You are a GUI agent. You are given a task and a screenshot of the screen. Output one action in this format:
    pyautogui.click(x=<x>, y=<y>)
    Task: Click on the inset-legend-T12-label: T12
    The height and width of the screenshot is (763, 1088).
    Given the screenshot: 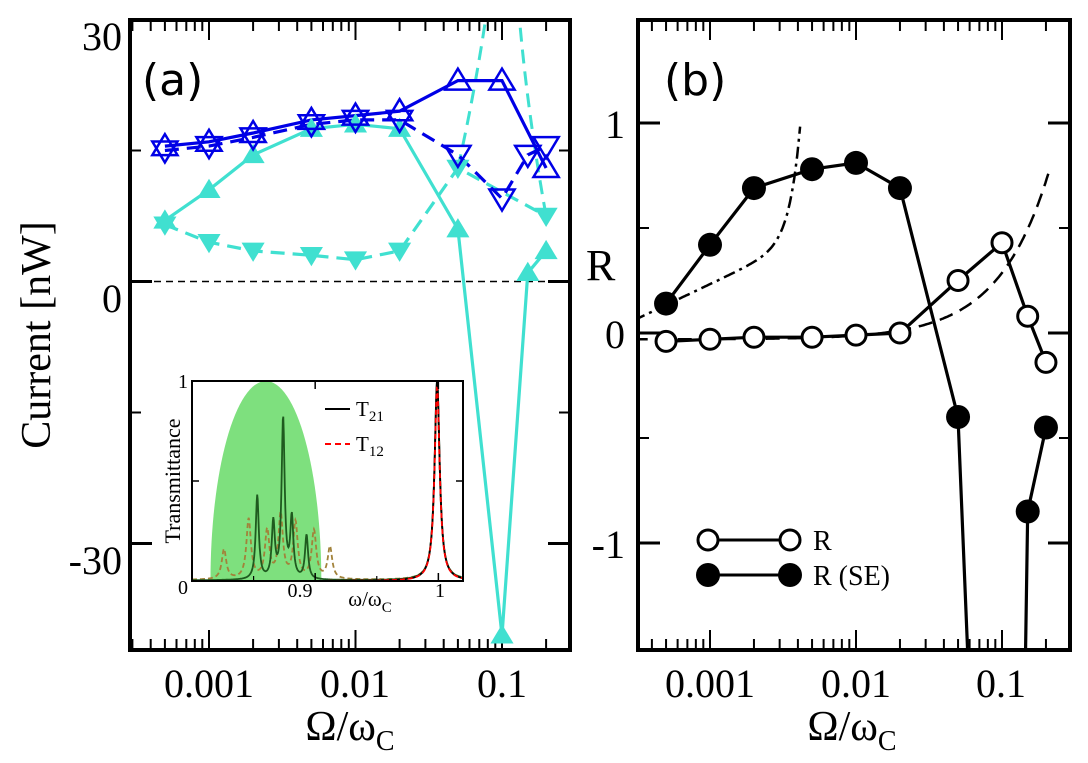 What is the action you would take?
    pyautogui.click(x=370, y=446)
    